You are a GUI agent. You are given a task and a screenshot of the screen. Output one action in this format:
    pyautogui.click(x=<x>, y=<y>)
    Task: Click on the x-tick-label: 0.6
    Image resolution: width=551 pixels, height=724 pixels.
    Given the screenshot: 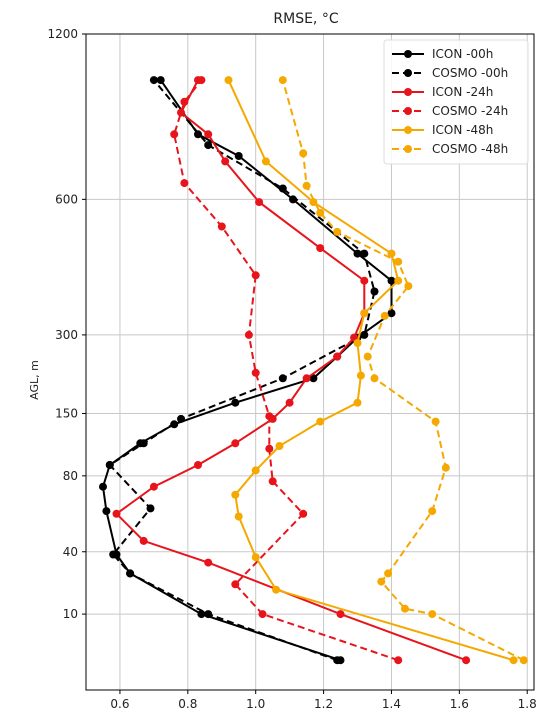 What is the action you would take?
    pyautogui.click(x=119, y=704)
    